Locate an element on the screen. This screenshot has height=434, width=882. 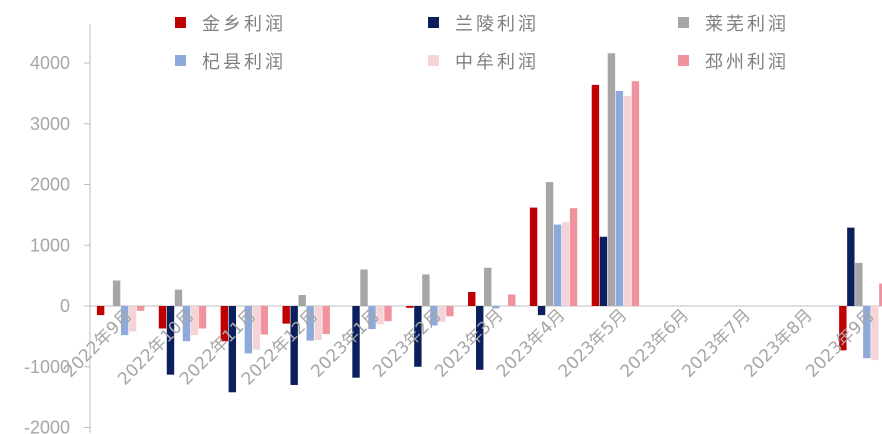
legend-swatch-中牟利润 is located at coordinates (433, 60).